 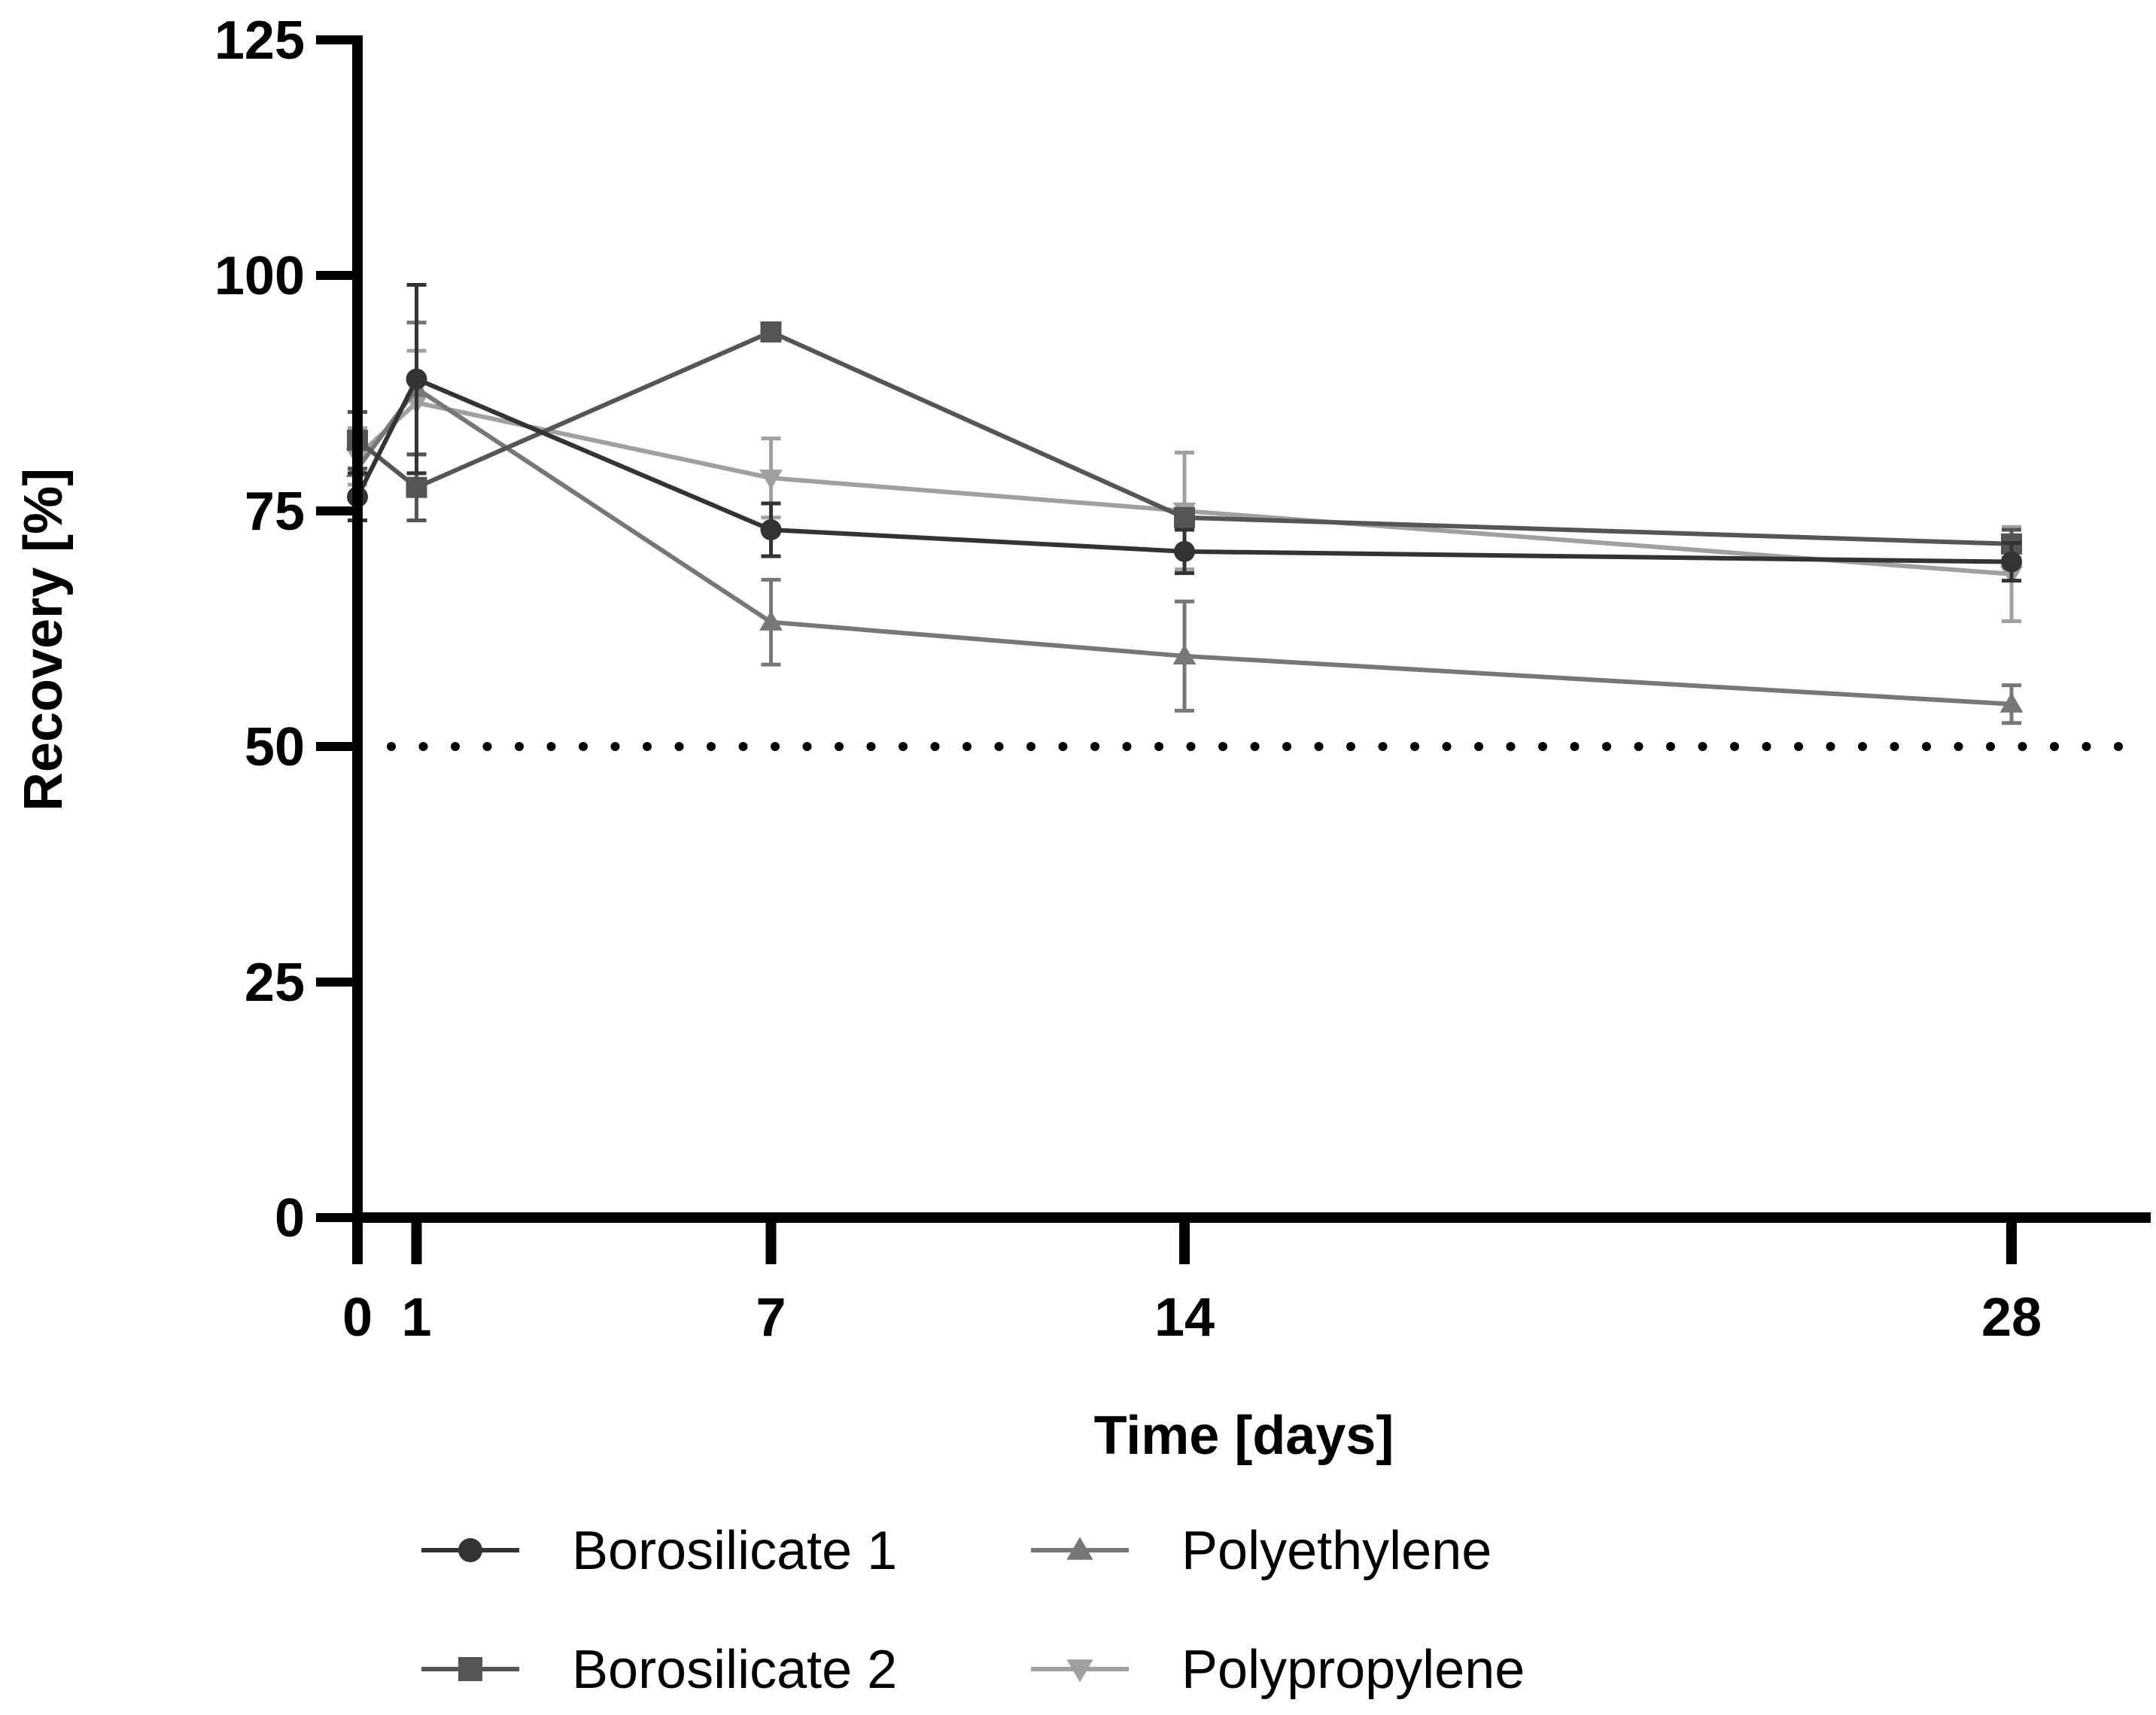 I want to click on series-polypropylene, so click(x=1184, y=485).